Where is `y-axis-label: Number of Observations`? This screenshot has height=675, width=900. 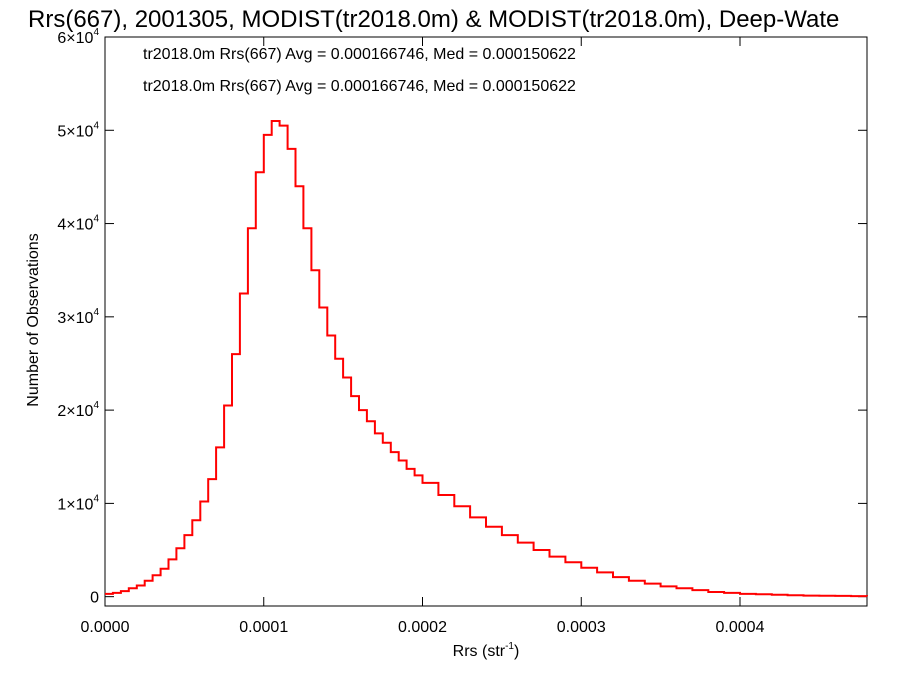 y-axis-label: Number of Observations is located at coordinates (33, 319).